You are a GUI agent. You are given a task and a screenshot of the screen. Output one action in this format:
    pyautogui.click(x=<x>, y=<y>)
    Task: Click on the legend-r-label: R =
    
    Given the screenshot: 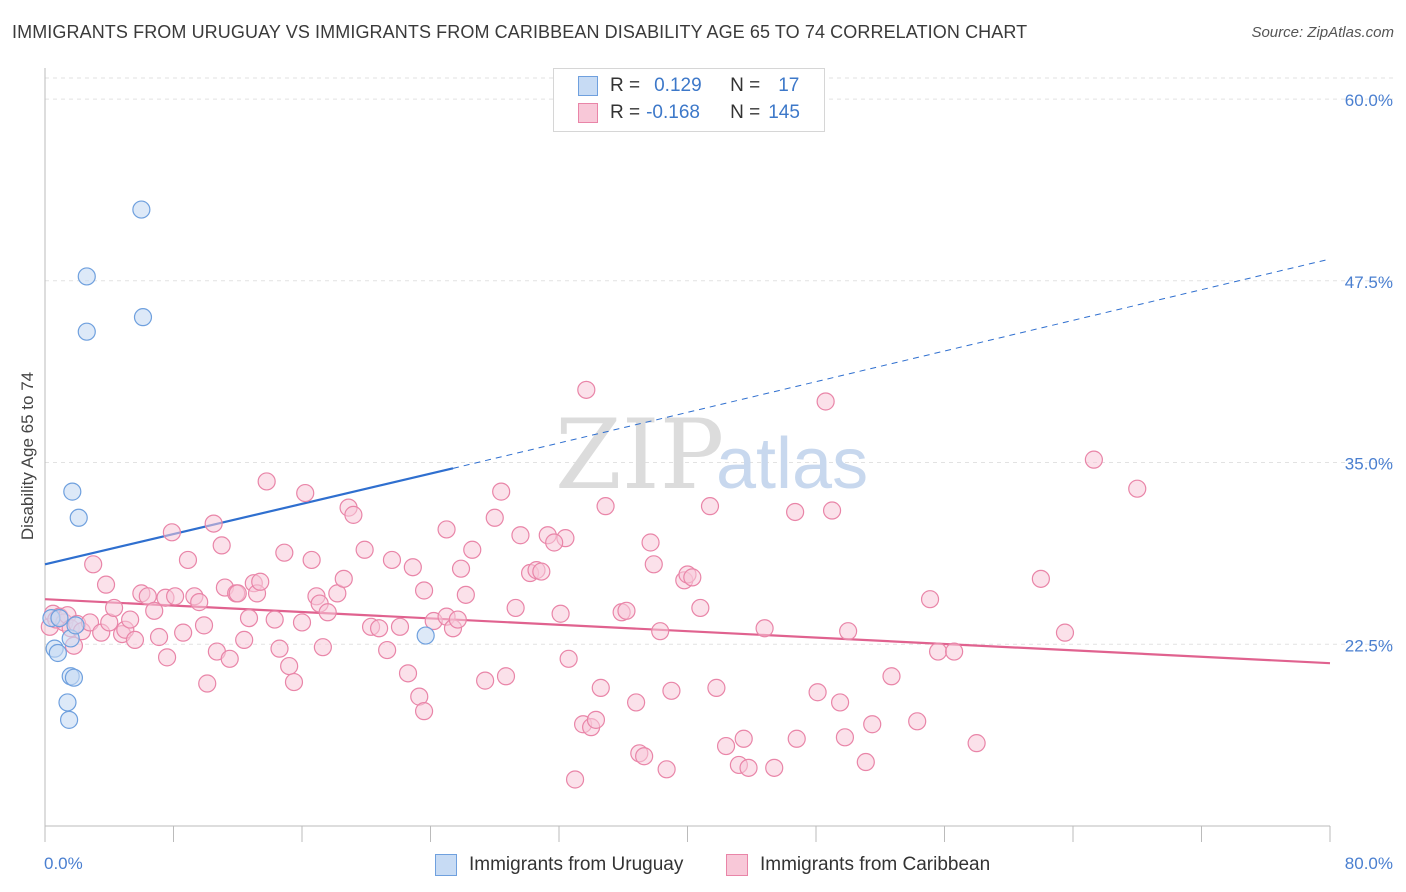 What is the action you would take?
    pyautogui.click(x=625, y=112)
    